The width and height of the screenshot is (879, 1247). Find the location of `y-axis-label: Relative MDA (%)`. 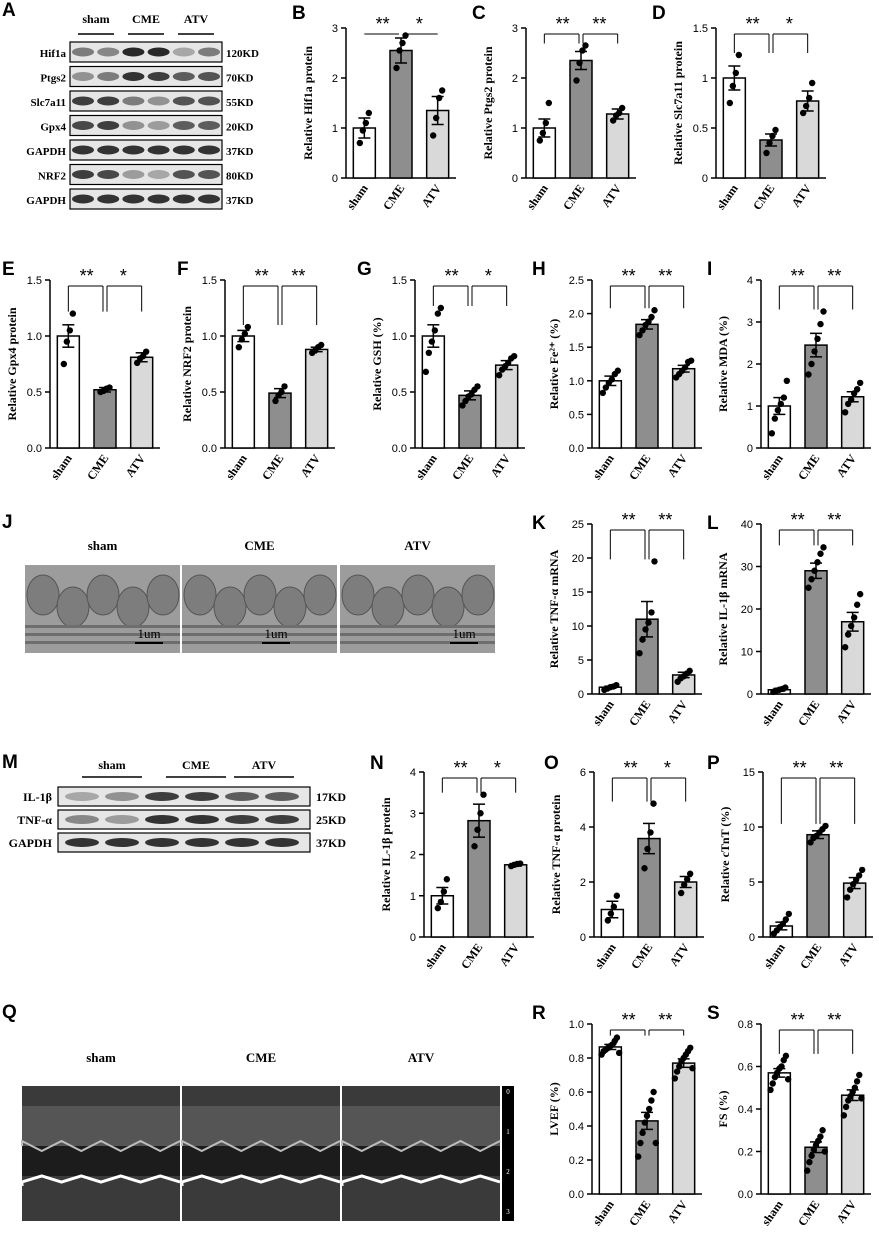

y-axis-label: Relative MDA (%) is located at coordinates (723, 364).